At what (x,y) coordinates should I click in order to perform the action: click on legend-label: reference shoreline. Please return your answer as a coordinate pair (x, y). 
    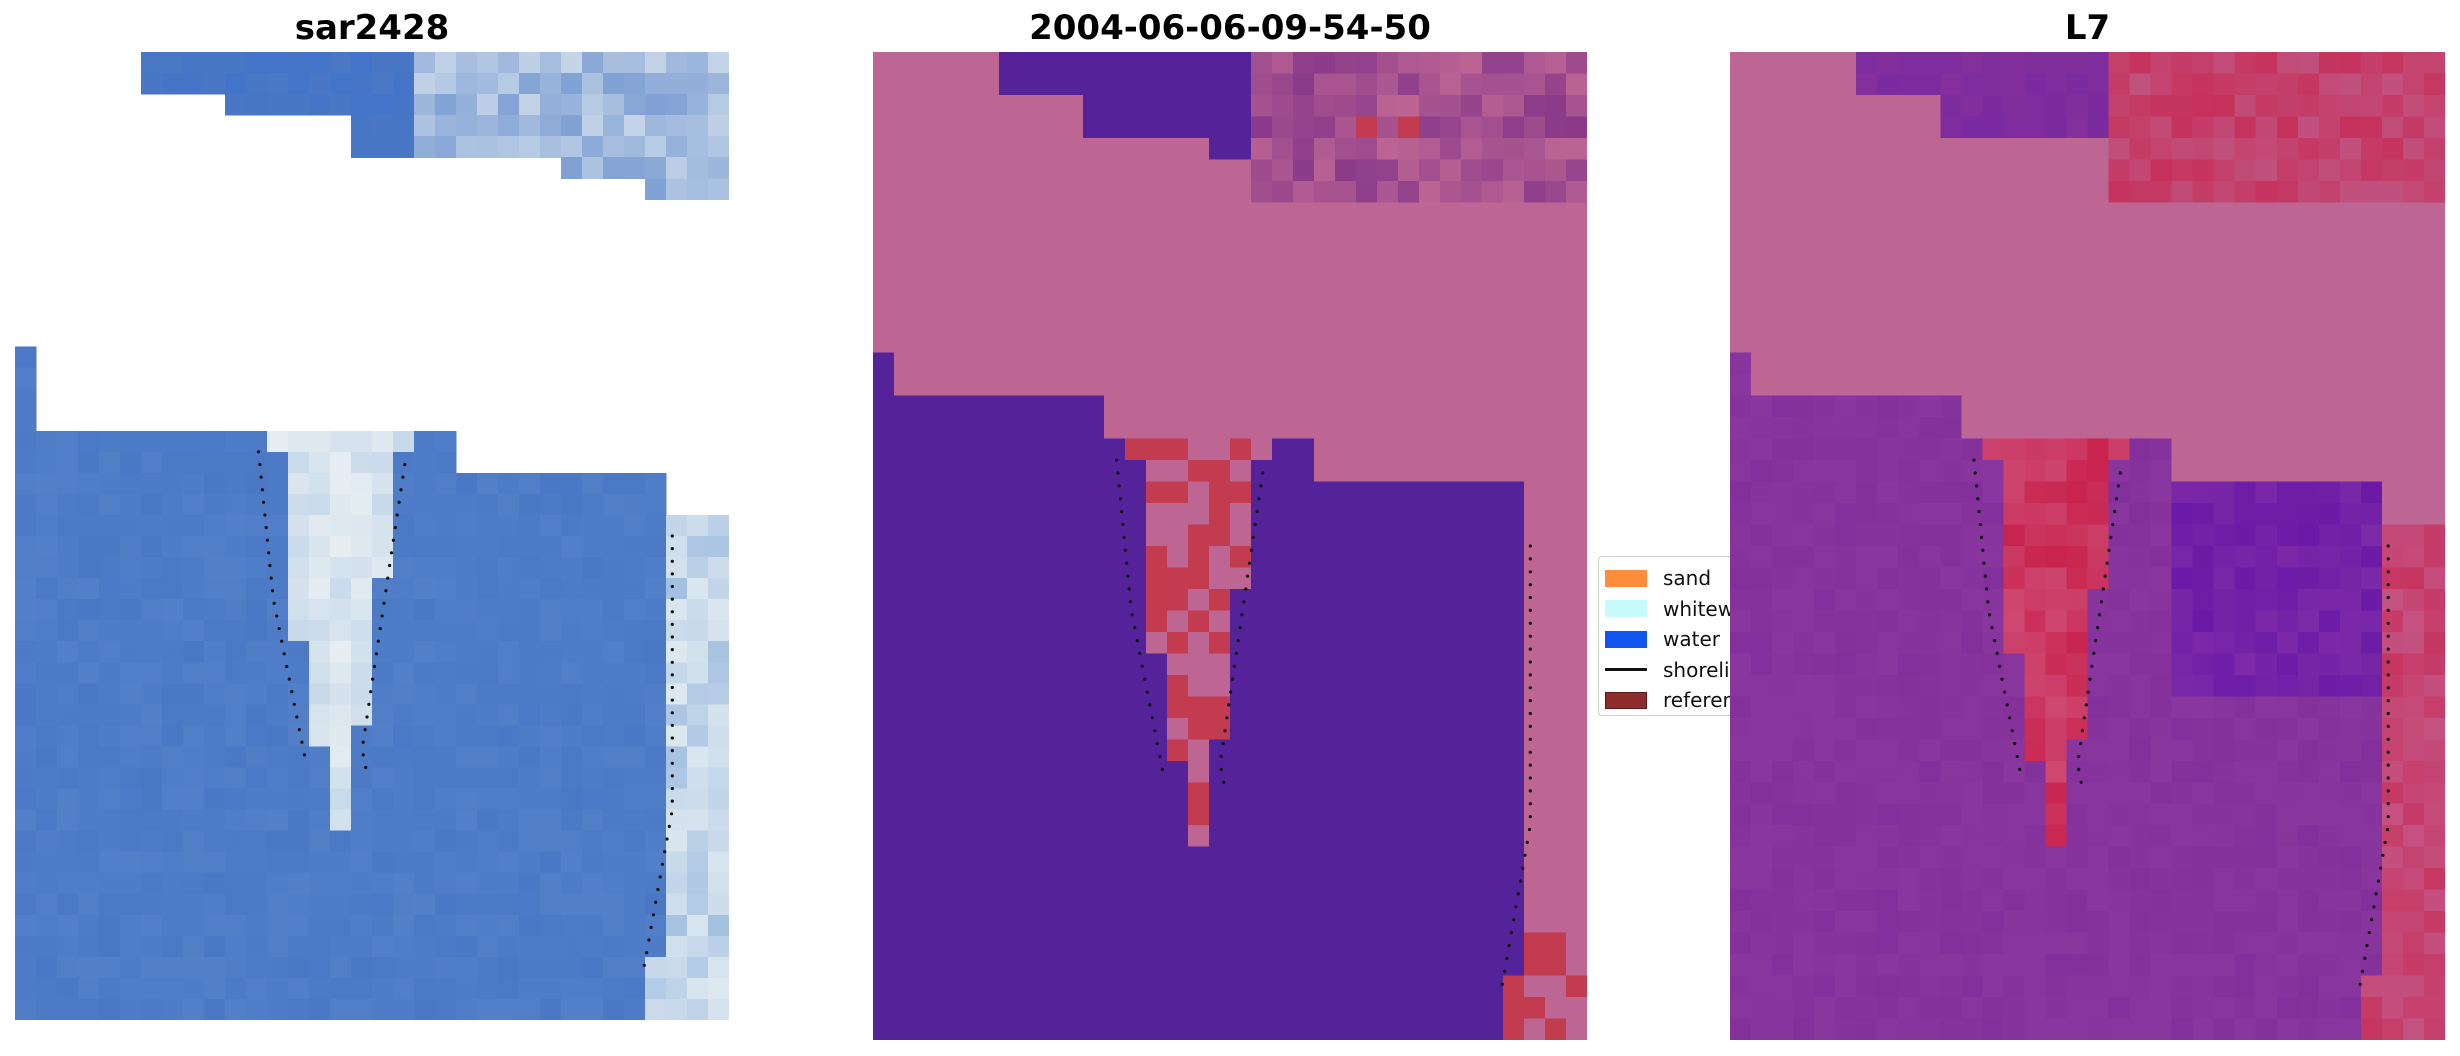
    Looking at the image, I should click on (1696, 700).